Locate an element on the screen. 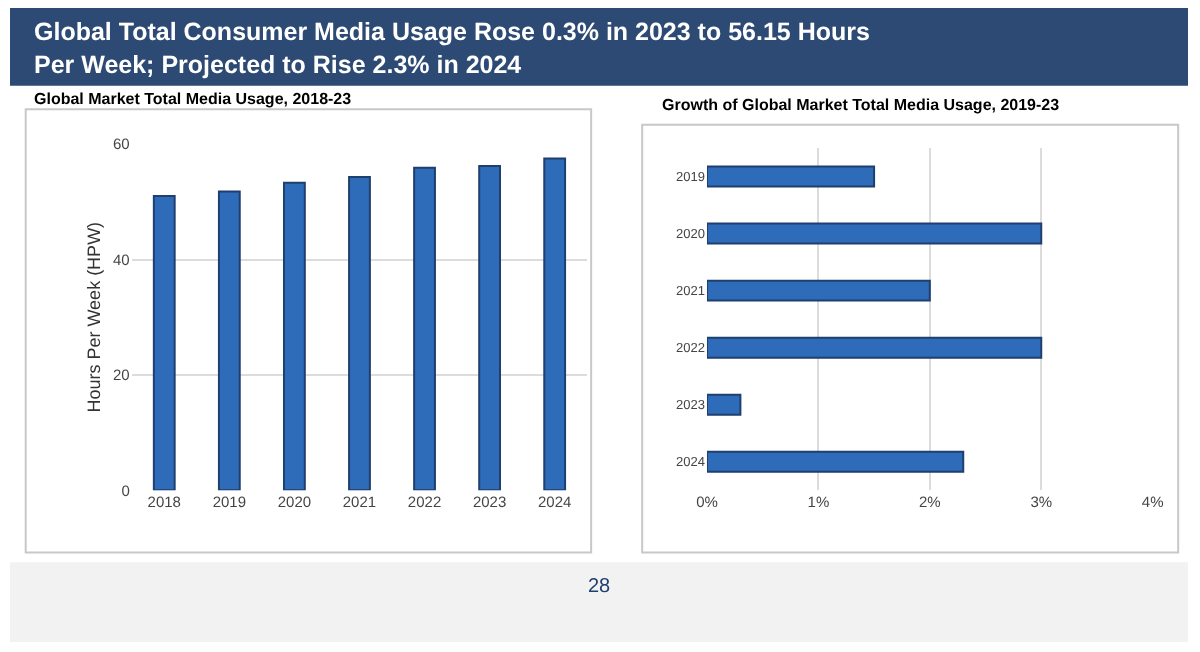 The image size is (1200, 652). text: 28 is located at coordinates (600, 587).